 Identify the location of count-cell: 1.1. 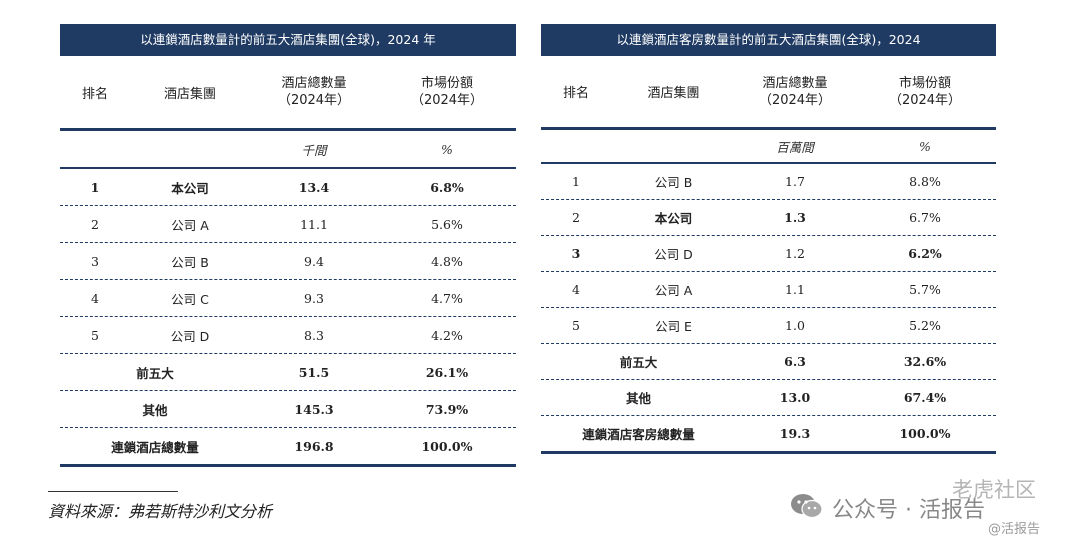
(795, 289).